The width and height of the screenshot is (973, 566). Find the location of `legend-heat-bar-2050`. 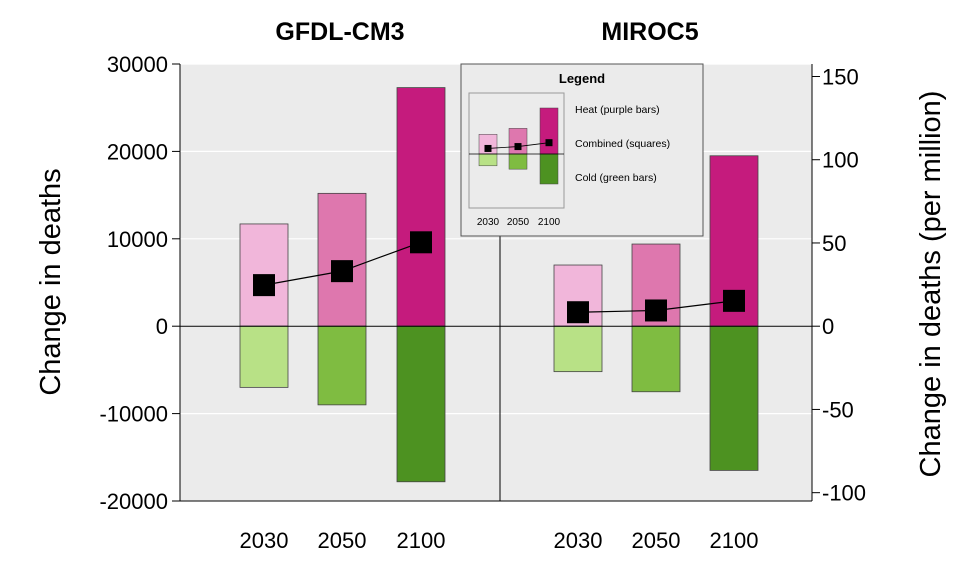

legend-heat-bar-2050 is located at coordinates (518, 141).